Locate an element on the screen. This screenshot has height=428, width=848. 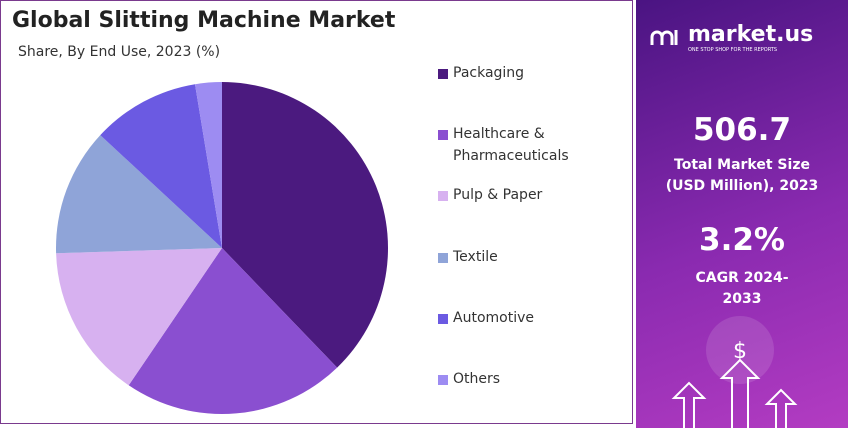
chart-title: Global Slitting Machine Market is located at coordinates (204, 20).